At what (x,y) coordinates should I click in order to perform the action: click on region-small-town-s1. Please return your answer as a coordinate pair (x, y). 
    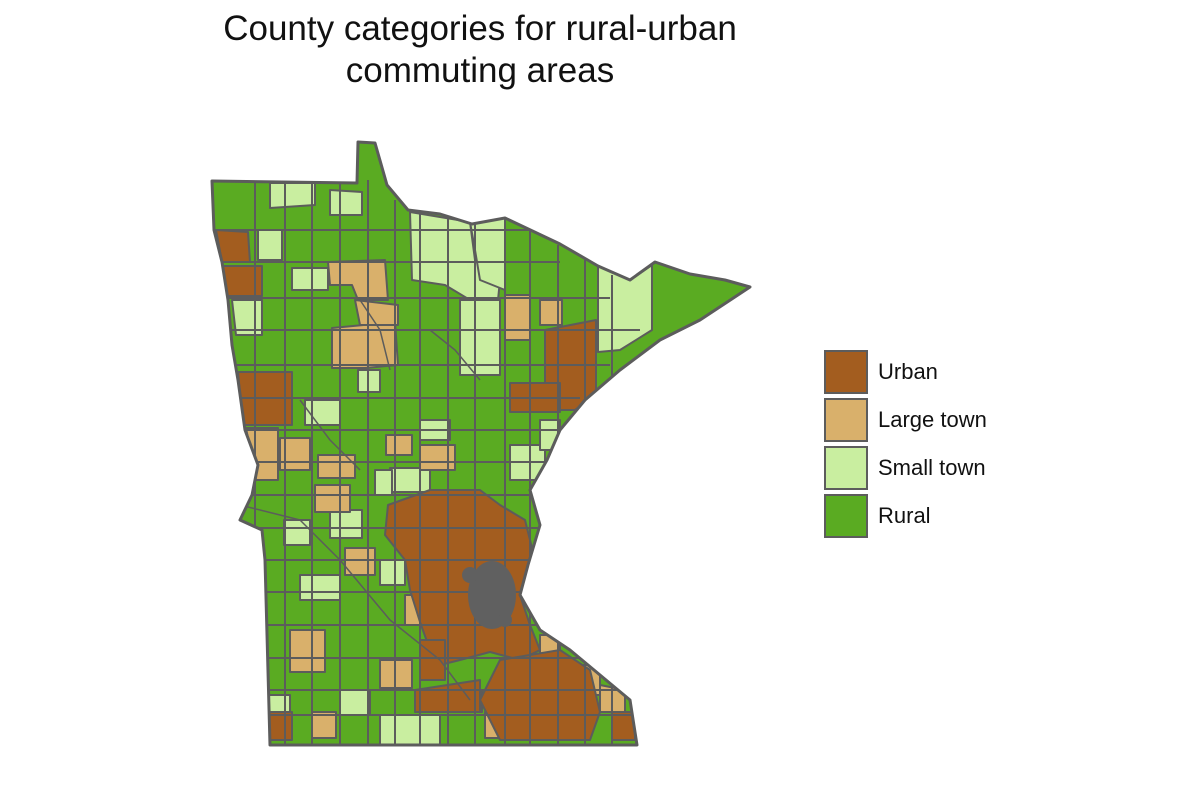
    Looking at the image, I should click on (355, 702).